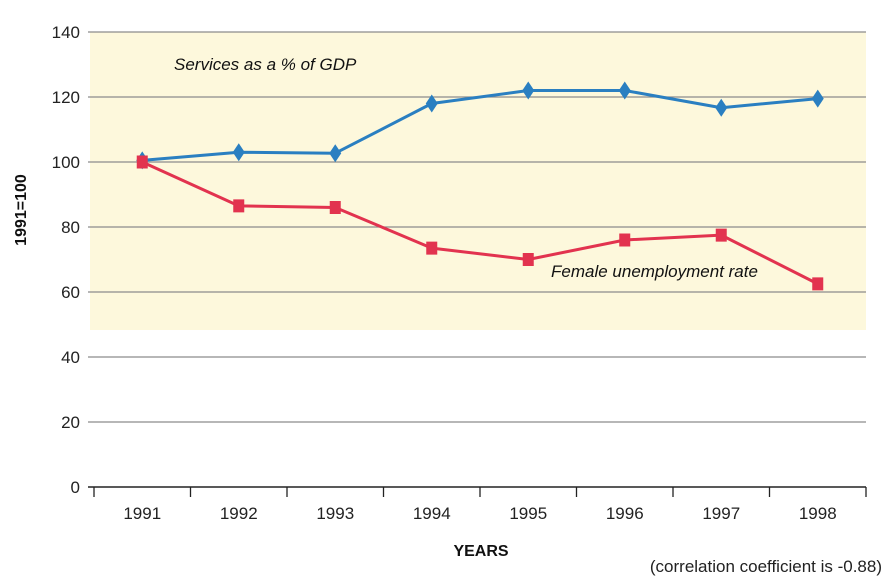 The width and height of the screenshot is (886, 579). I want to click on y-tick-label: 40, so click(70, 357).